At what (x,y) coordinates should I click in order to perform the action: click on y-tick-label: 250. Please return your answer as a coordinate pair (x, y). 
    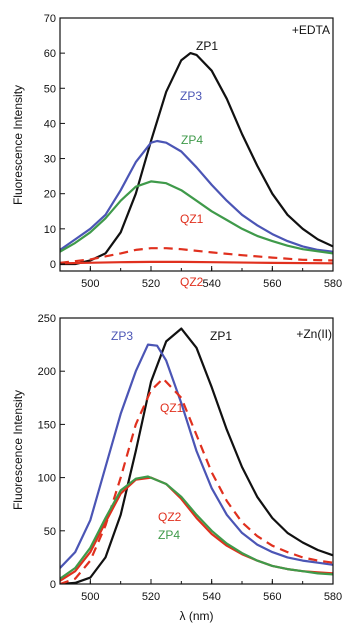
    Looking at the image, I should click on (47, 319).